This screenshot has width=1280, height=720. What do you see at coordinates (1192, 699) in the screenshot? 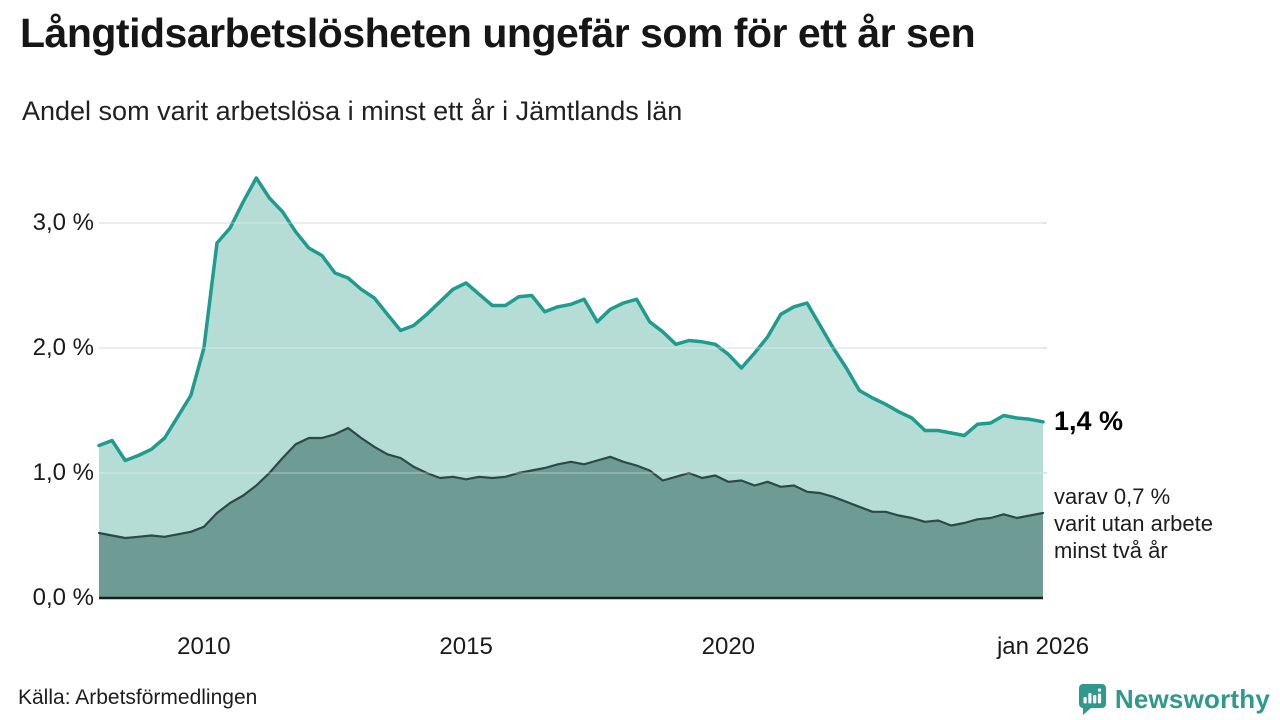
I see `brand-name: Newsworthy` at bounding box center [1192, 699].